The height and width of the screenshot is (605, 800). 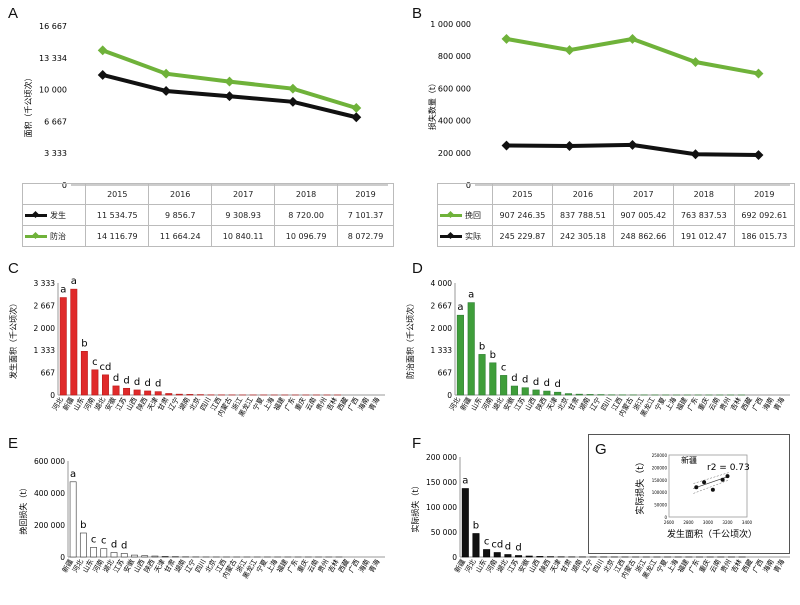 What do you see at coordinates (306, 236) in the screenshot?
I see `table-value-cell: 10 096.79` at bounding box center [306, 236].